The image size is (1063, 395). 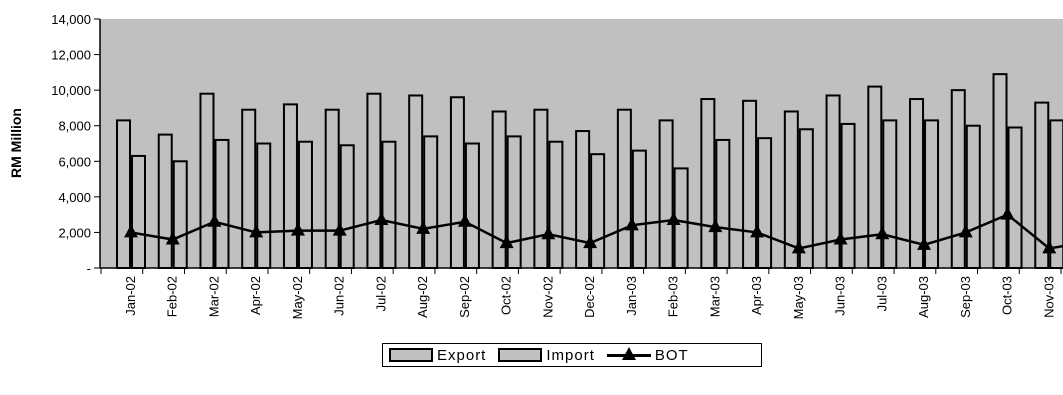 I want to click on x-tick-label: Sep-02, so click(x=464, y=297).